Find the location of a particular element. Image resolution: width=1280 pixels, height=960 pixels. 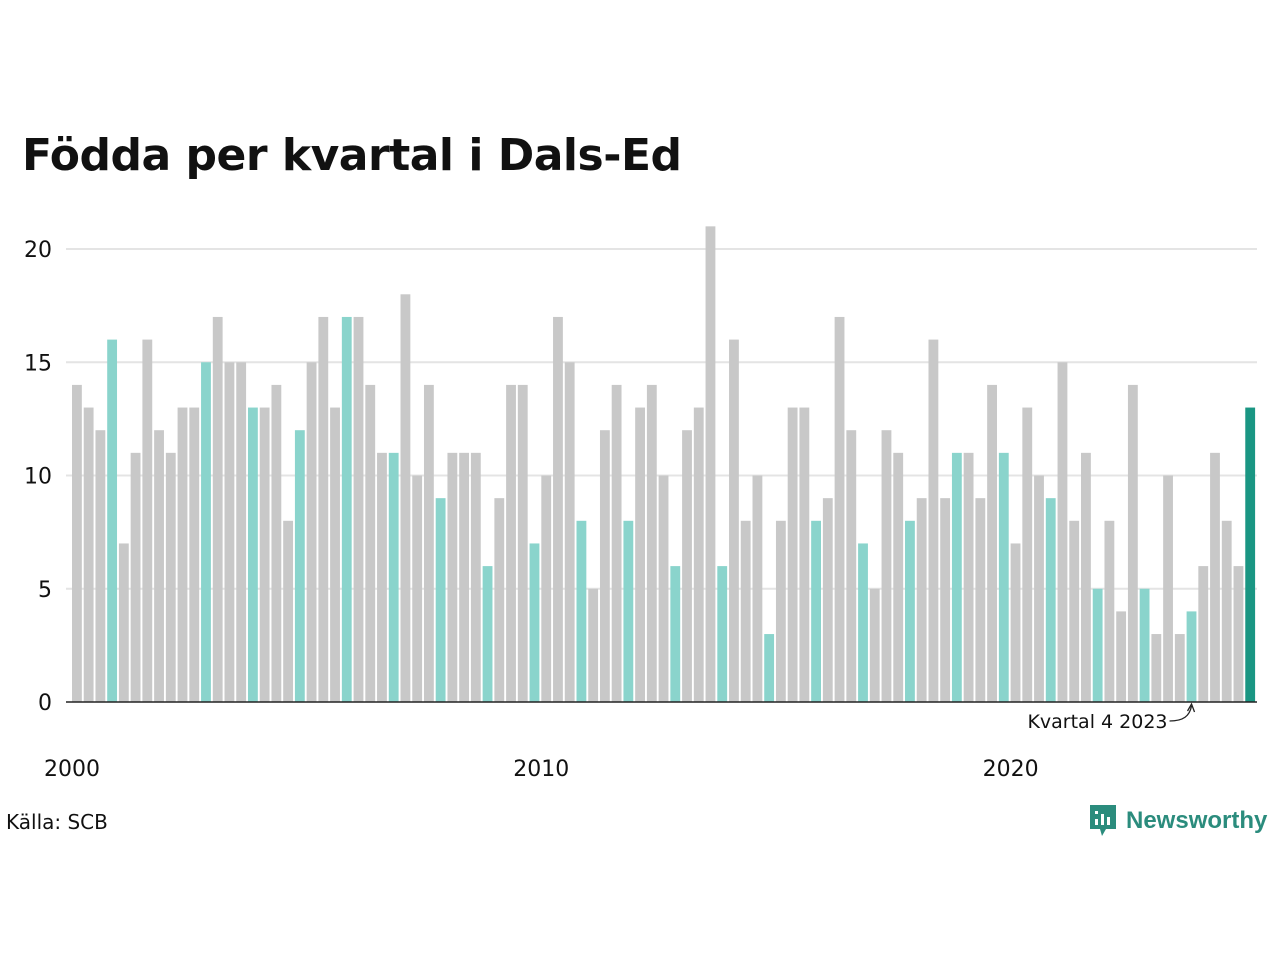

y-tick-label: 20 is located at coordinates (38, 250).